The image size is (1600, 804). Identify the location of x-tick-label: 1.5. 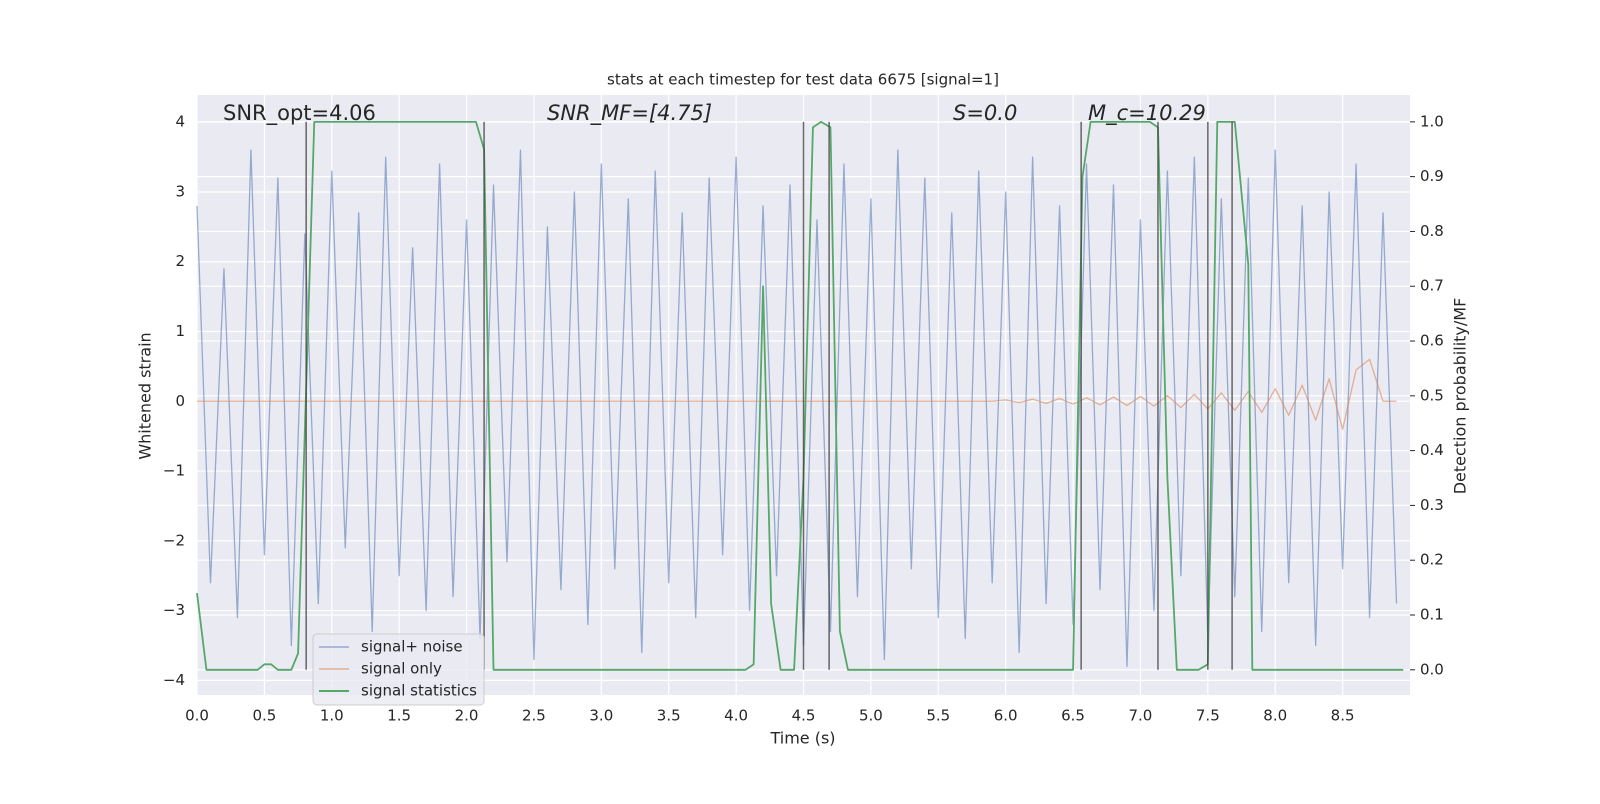
(399, 716).